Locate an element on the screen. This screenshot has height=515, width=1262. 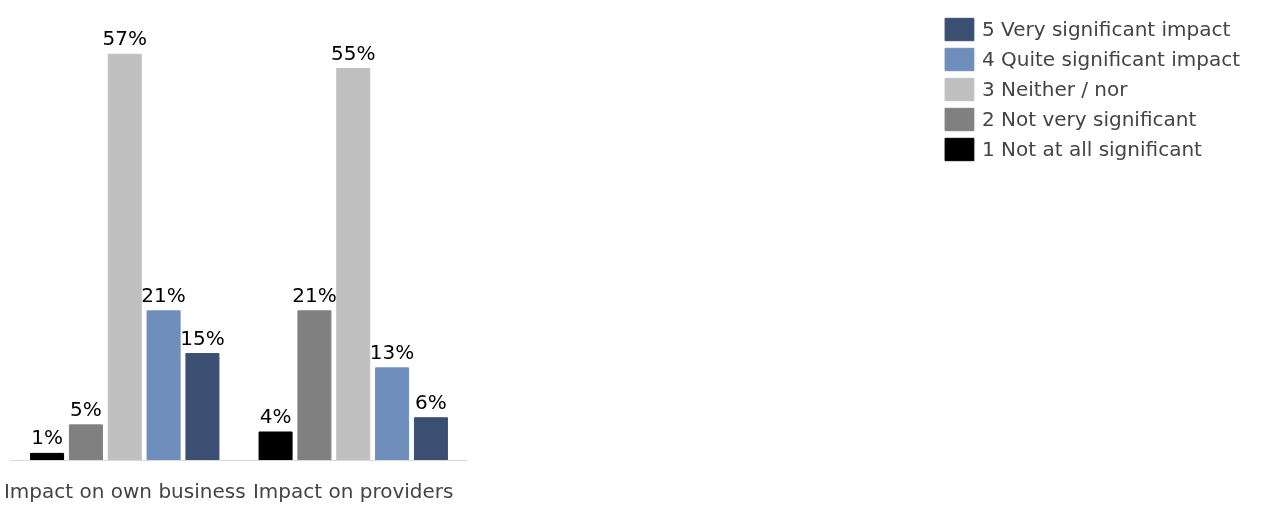
legend-label: 2 Not very significant is located at coordinates (1089, 119).